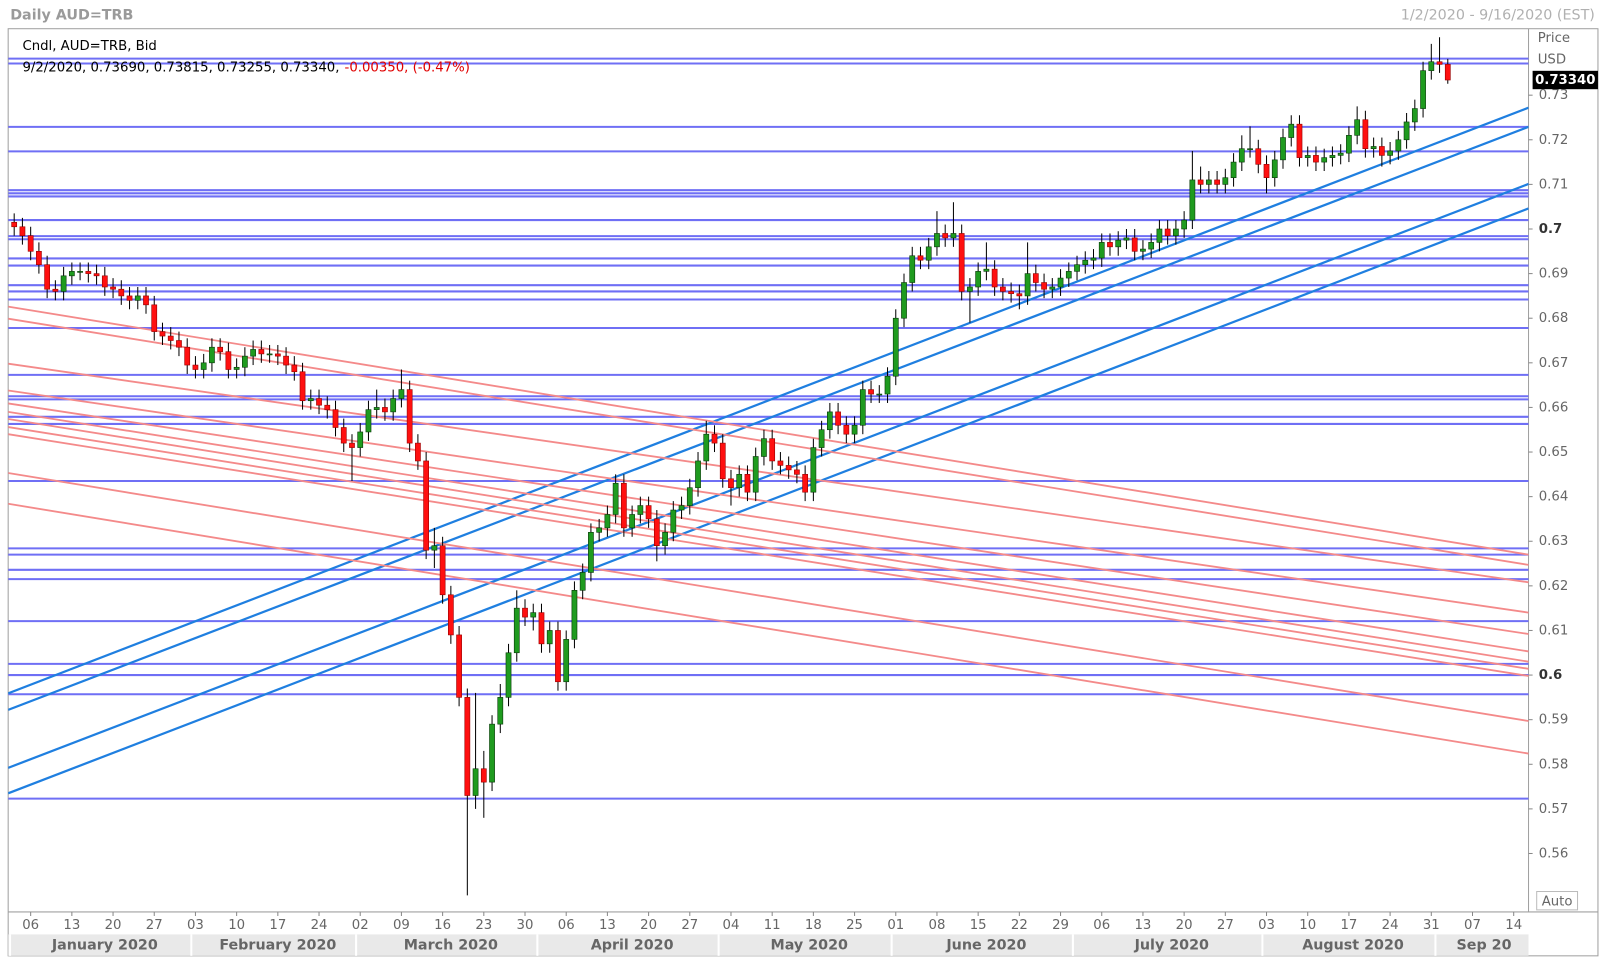 This screenshot has width=1600, height=958. I want to click on auto-button, so click(1557, 900).